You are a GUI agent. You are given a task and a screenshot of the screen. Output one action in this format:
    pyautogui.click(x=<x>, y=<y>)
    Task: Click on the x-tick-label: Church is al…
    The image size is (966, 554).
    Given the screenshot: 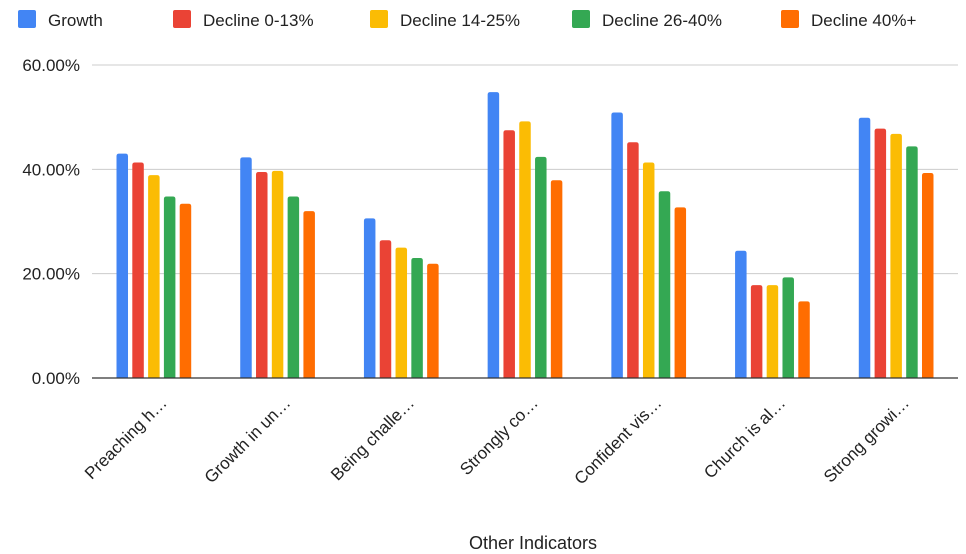 What is the action you would take?
    pyautogui.click(x=744, y=437)
    